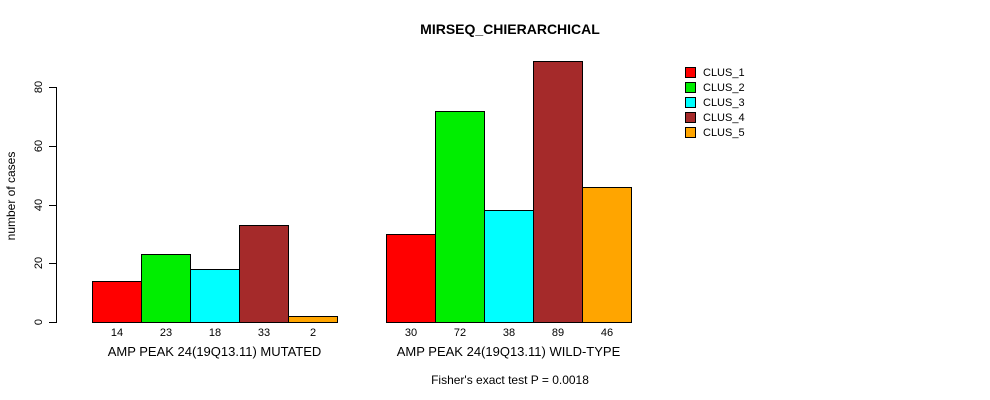 This screenshot has height=400, width=990. Describe the element at coordinates (39, 145) in the screenshot. I see `y-axis-tick-label: 60` at that location.